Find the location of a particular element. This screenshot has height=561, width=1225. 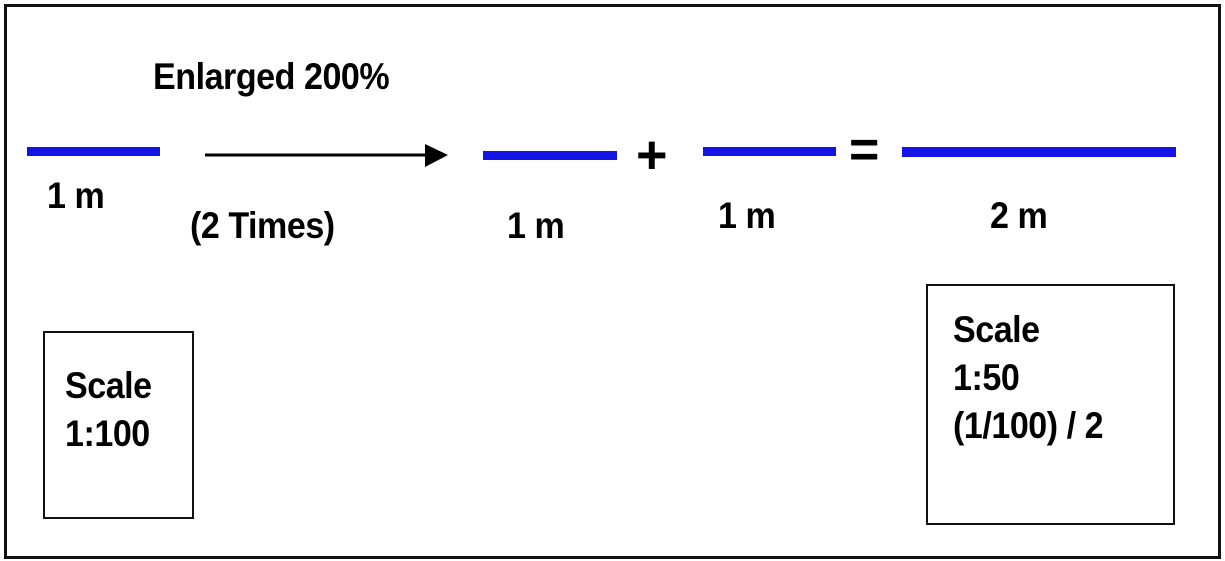

segment-total-2m is located at coordinates (1039, 152).